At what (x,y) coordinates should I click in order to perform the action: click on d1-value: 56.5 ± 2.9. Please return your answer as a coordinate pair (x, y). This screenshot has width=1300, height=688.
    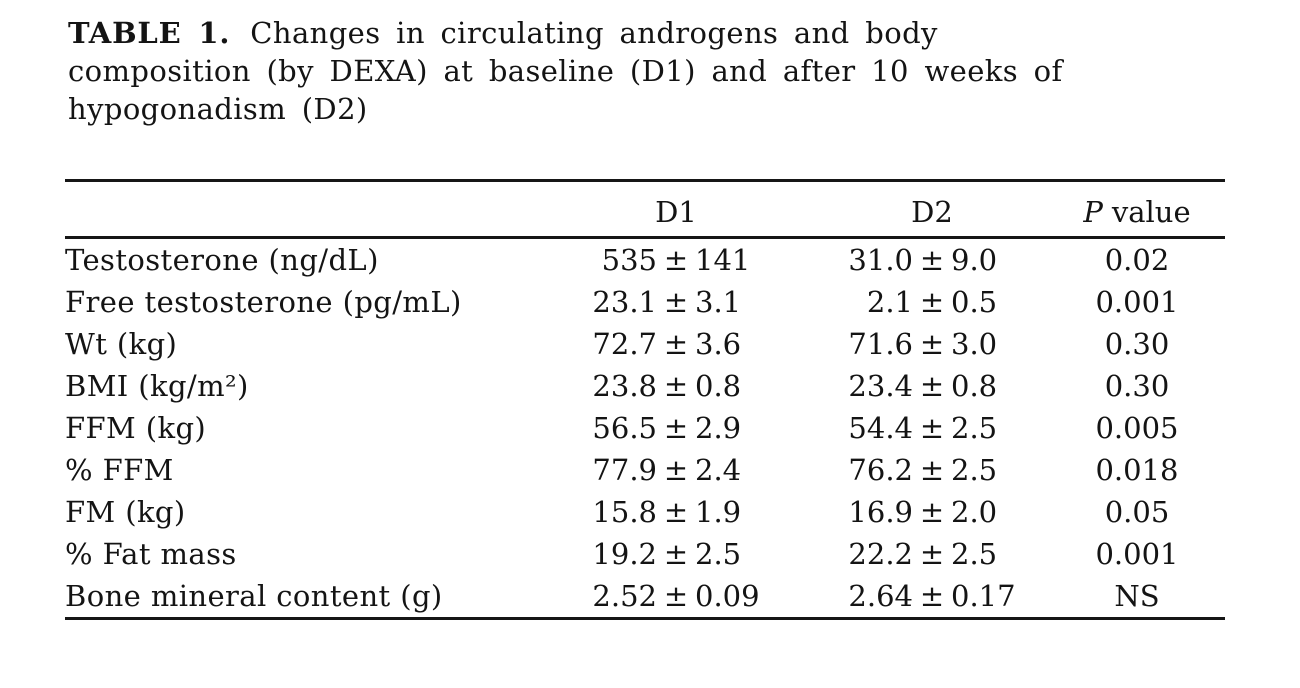
    Looking at the image, I should click on (684, 428).